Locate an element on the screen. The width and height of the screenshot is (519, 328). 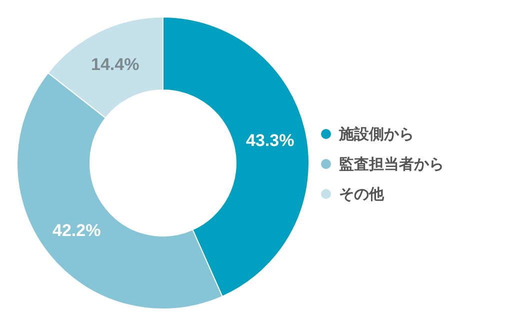
legend-label: 監査担当者から is located at coordinates (391, 164).